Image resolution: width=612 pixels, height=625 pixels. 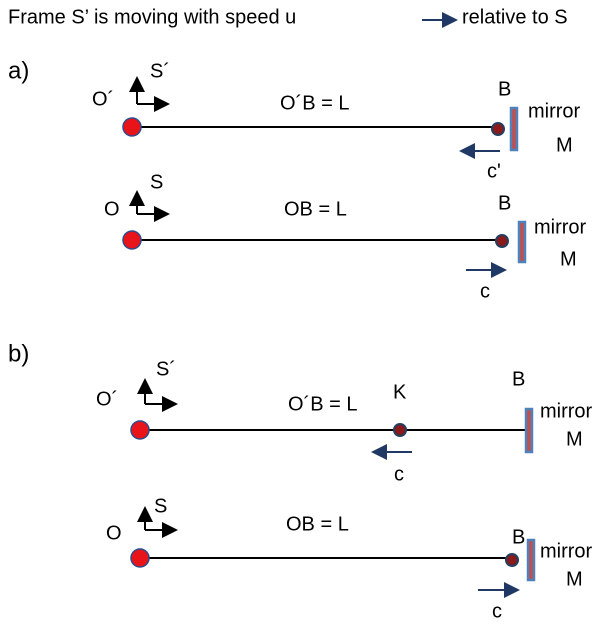 I want to click on velocity-label: c', so click(x=494, y=171).